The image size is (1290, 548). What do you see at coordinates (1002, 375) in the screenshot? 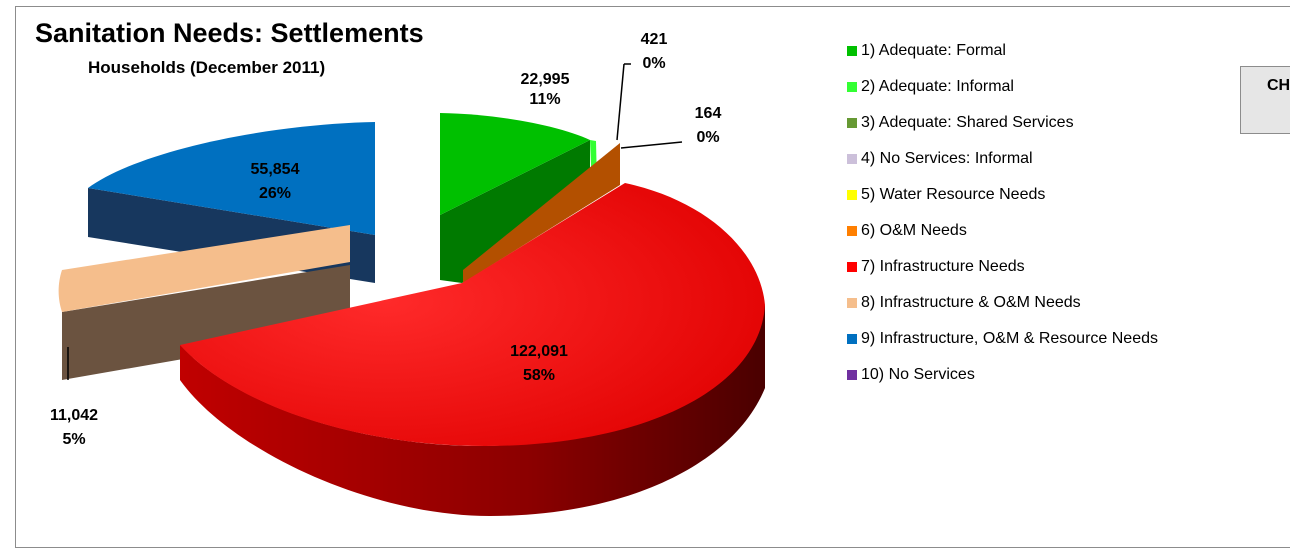
I see `legend-item: 10) No Services` at bounding box center [1002, 375].